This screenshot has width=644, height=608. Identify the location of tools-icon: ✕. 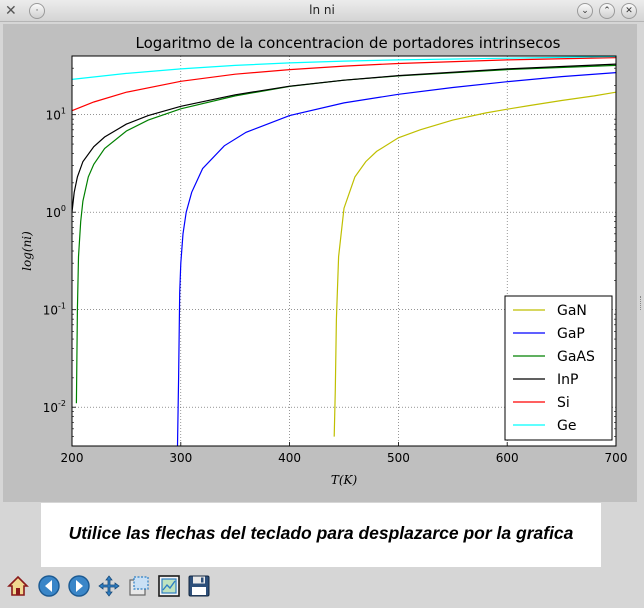
(11, 11).